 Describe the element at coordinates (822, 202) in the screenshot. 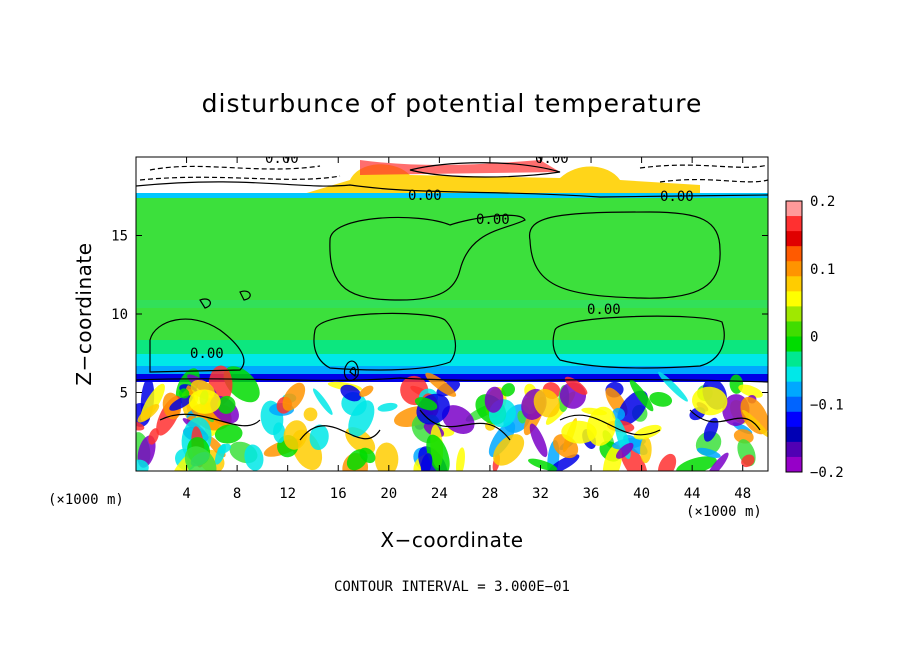

I see `colorbar-tick-label: 0.2` at that location.